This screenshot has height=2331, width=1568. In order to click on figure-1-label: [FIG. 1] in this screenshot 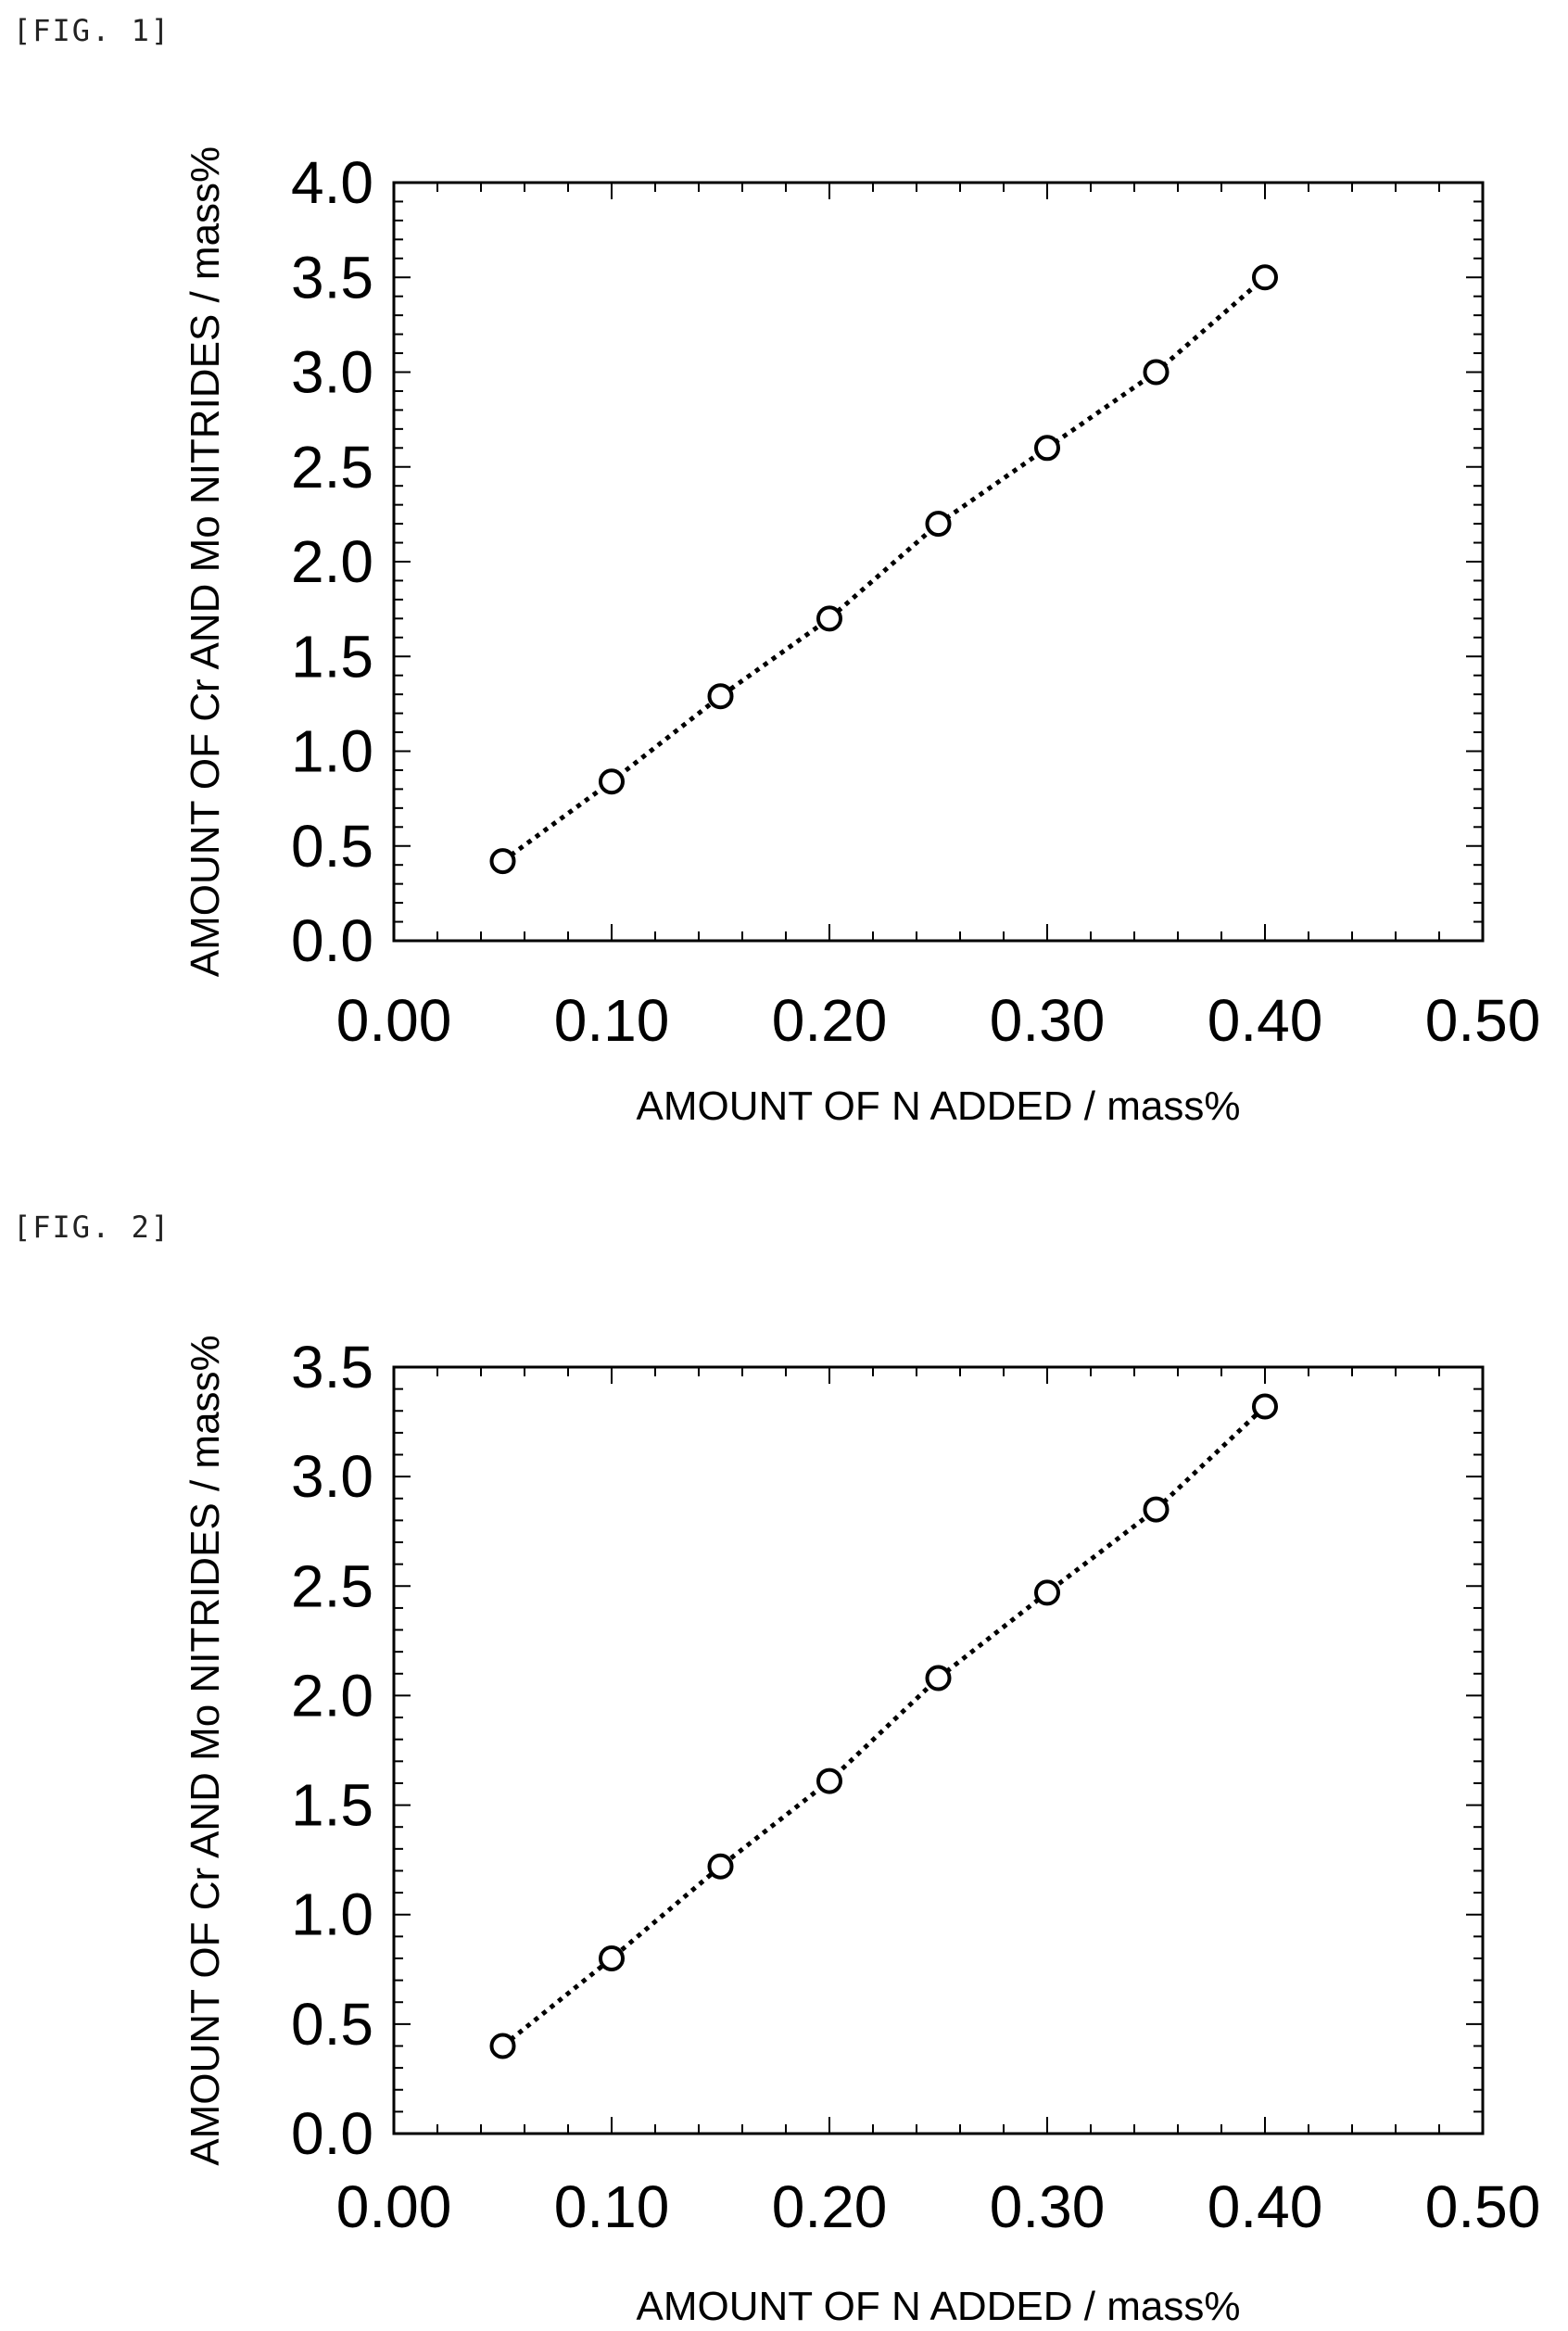, I will do `click(92, 30)`.